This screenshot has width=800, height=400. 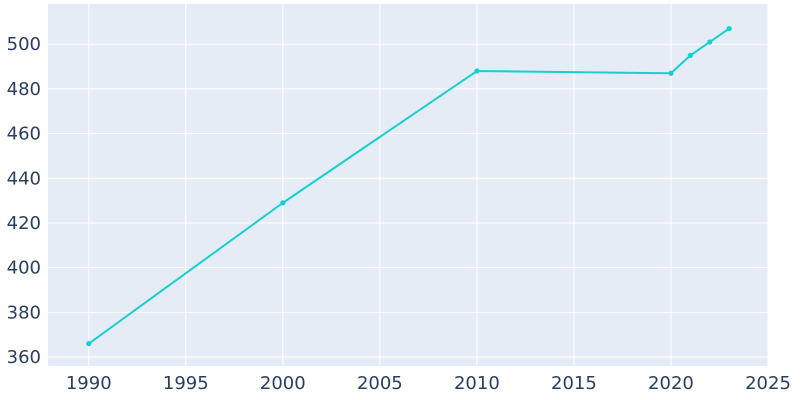 I want to click on x-tick-label: 1995, so click(x=186, y=383).